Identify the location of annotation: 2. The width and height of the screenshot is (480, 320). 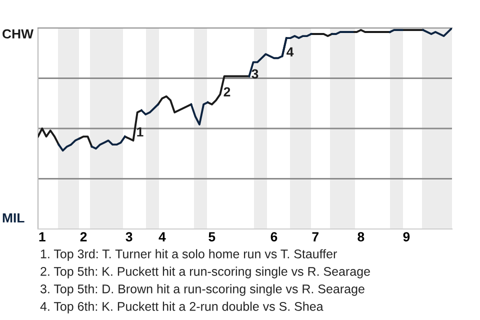
(227, 91).